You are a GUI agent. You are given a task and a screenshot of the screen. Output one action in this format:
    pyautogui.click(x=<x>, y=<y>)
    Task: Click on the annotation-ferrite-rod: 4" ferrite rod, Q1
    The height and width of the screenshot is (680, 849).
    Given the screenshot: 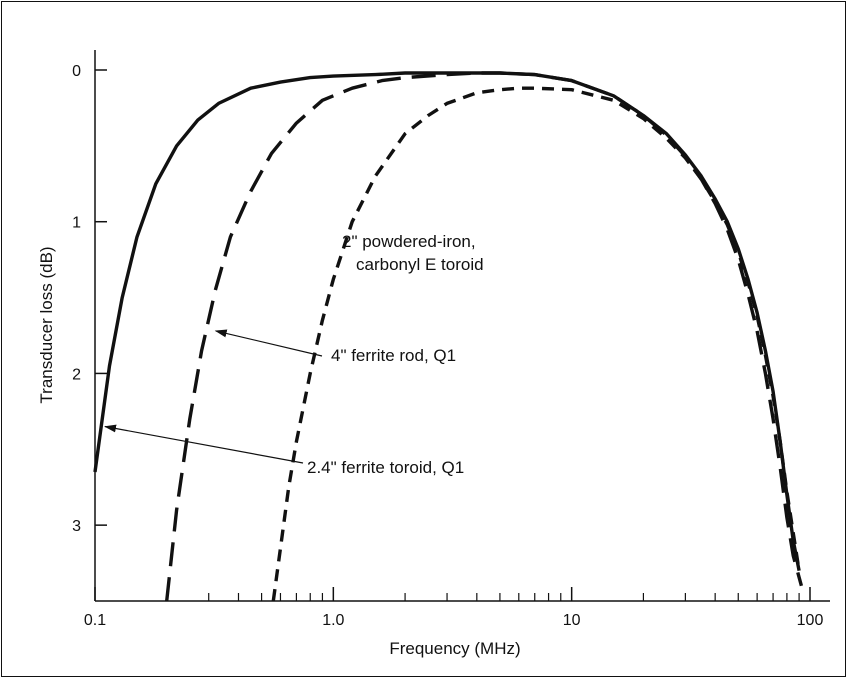 What is the action you would take?
    pyautogui.click(x=393, y=355)
    